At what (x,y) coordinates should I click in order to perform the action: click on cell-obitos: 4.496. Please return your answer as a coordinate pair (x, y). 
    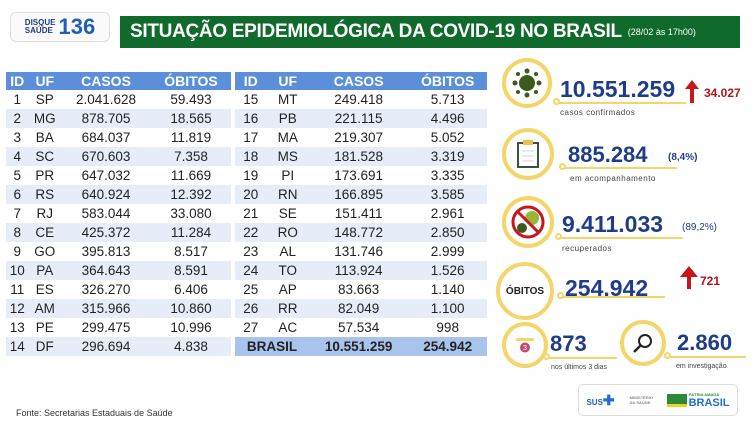
    Looking at the image, I should click on (447, 118).